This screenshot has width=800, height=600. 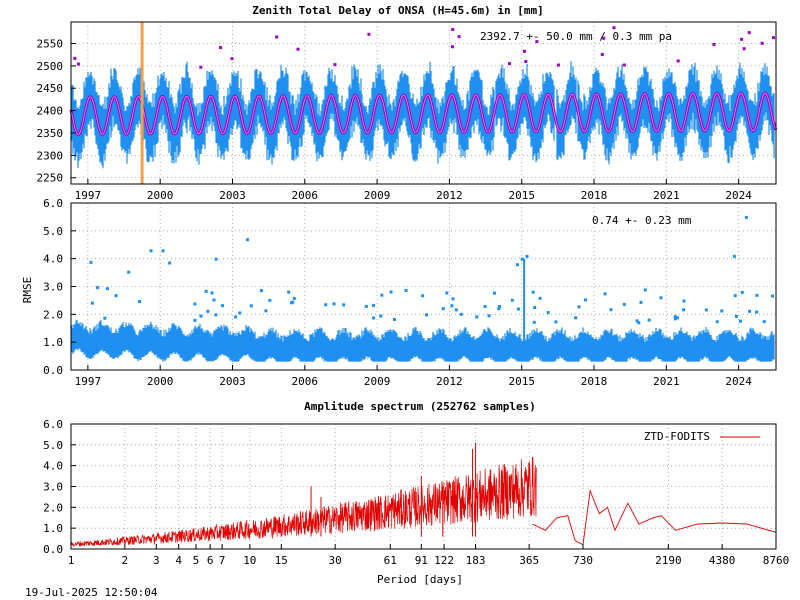 I want to click on ztd-ytick-label: 2350, so click(x=50, y=133).